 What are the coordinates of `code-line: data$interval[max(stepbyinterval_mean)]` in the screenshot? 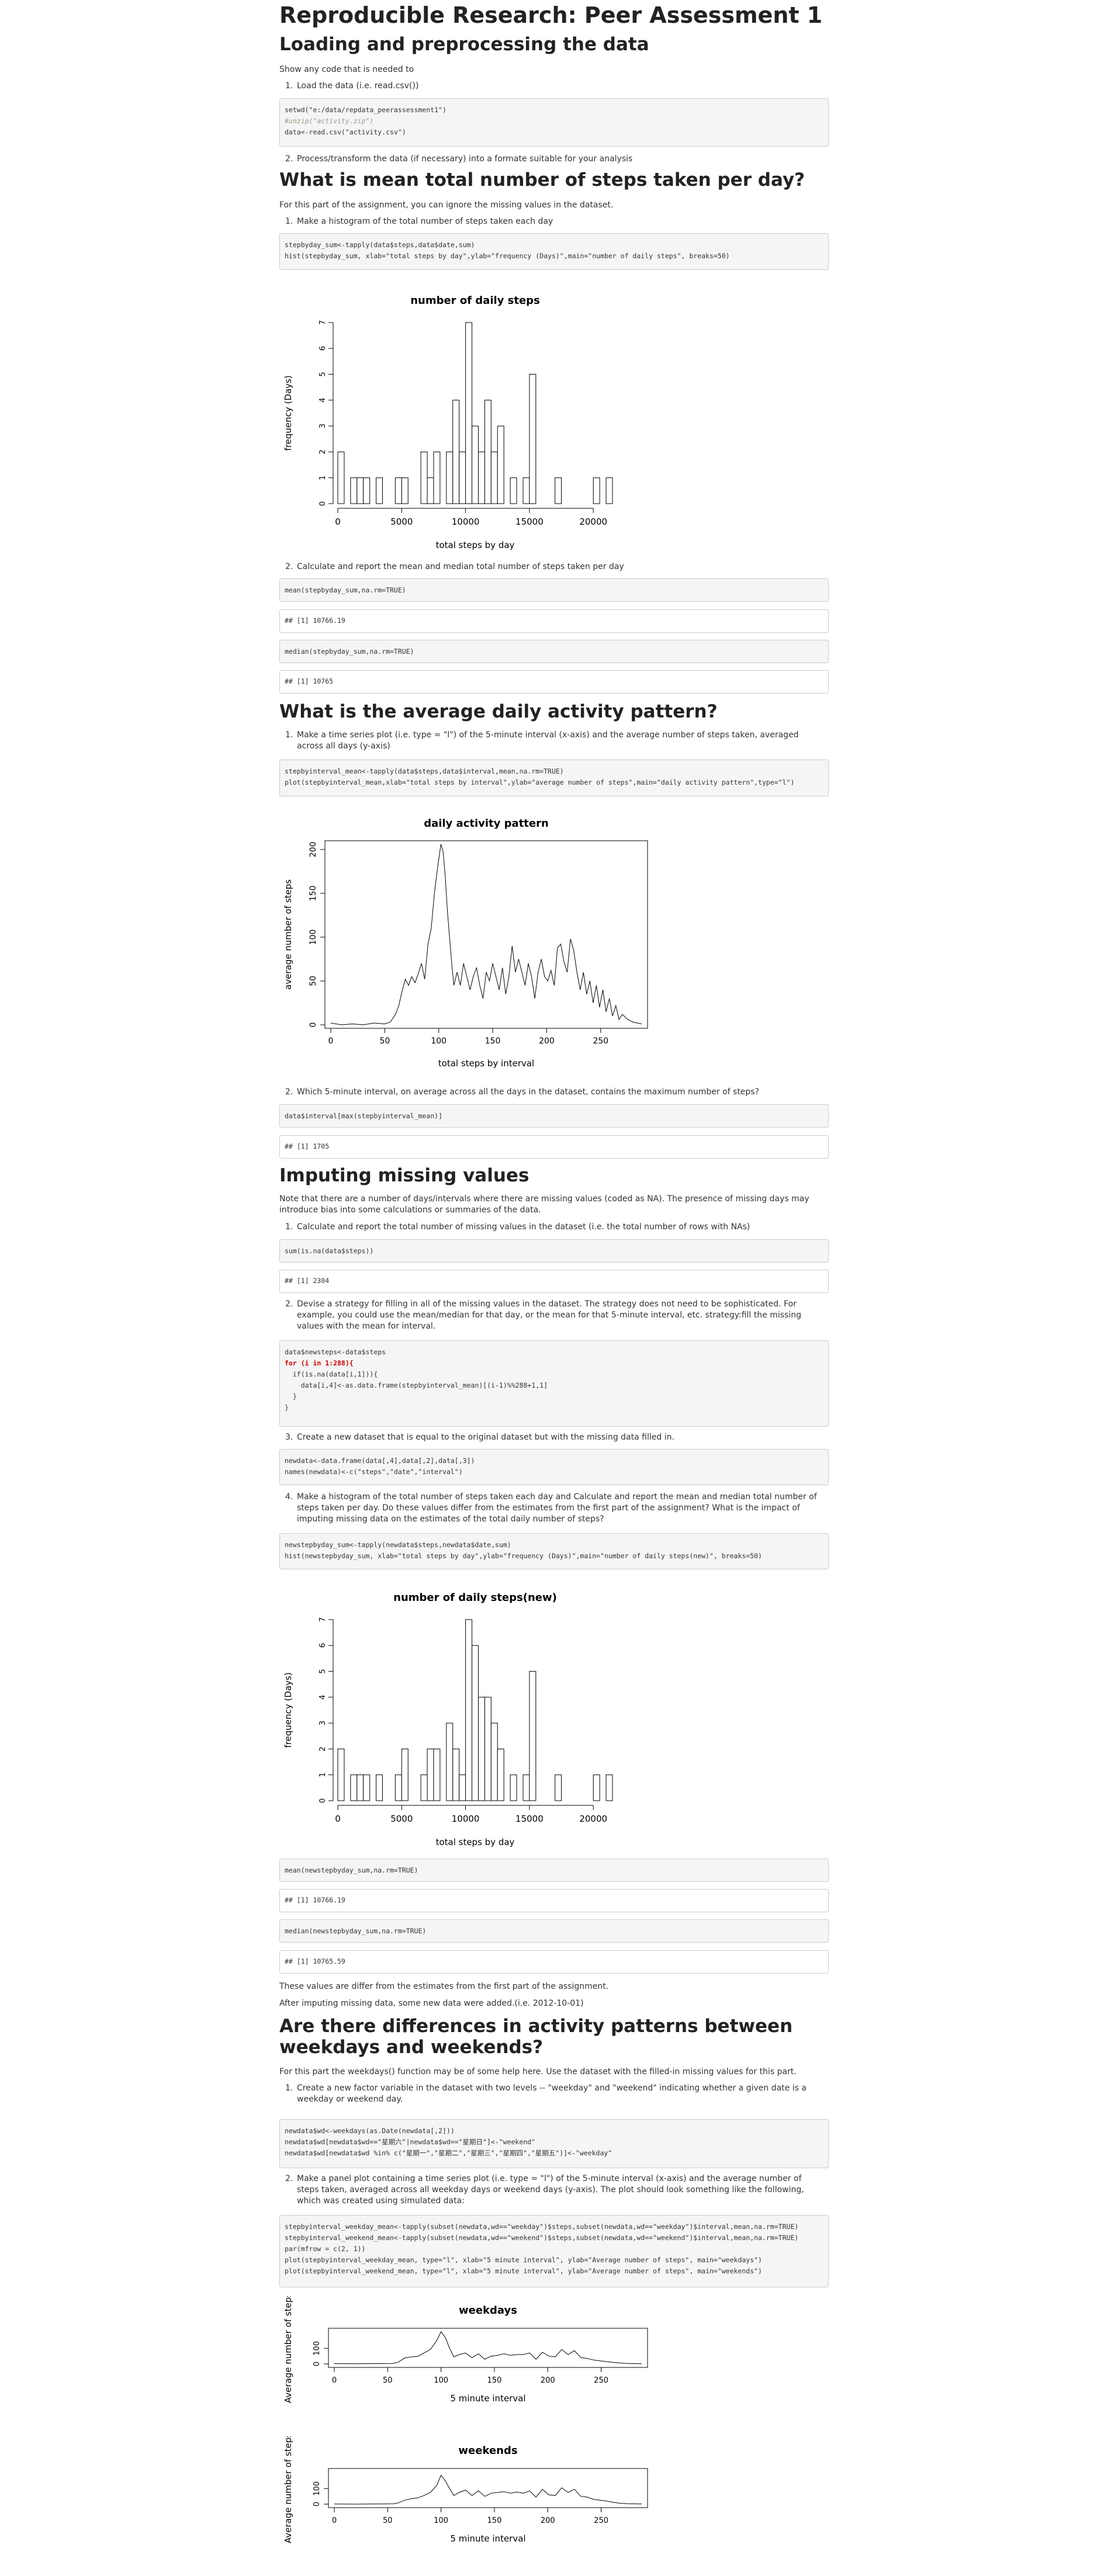 It's located at (364, 1116).